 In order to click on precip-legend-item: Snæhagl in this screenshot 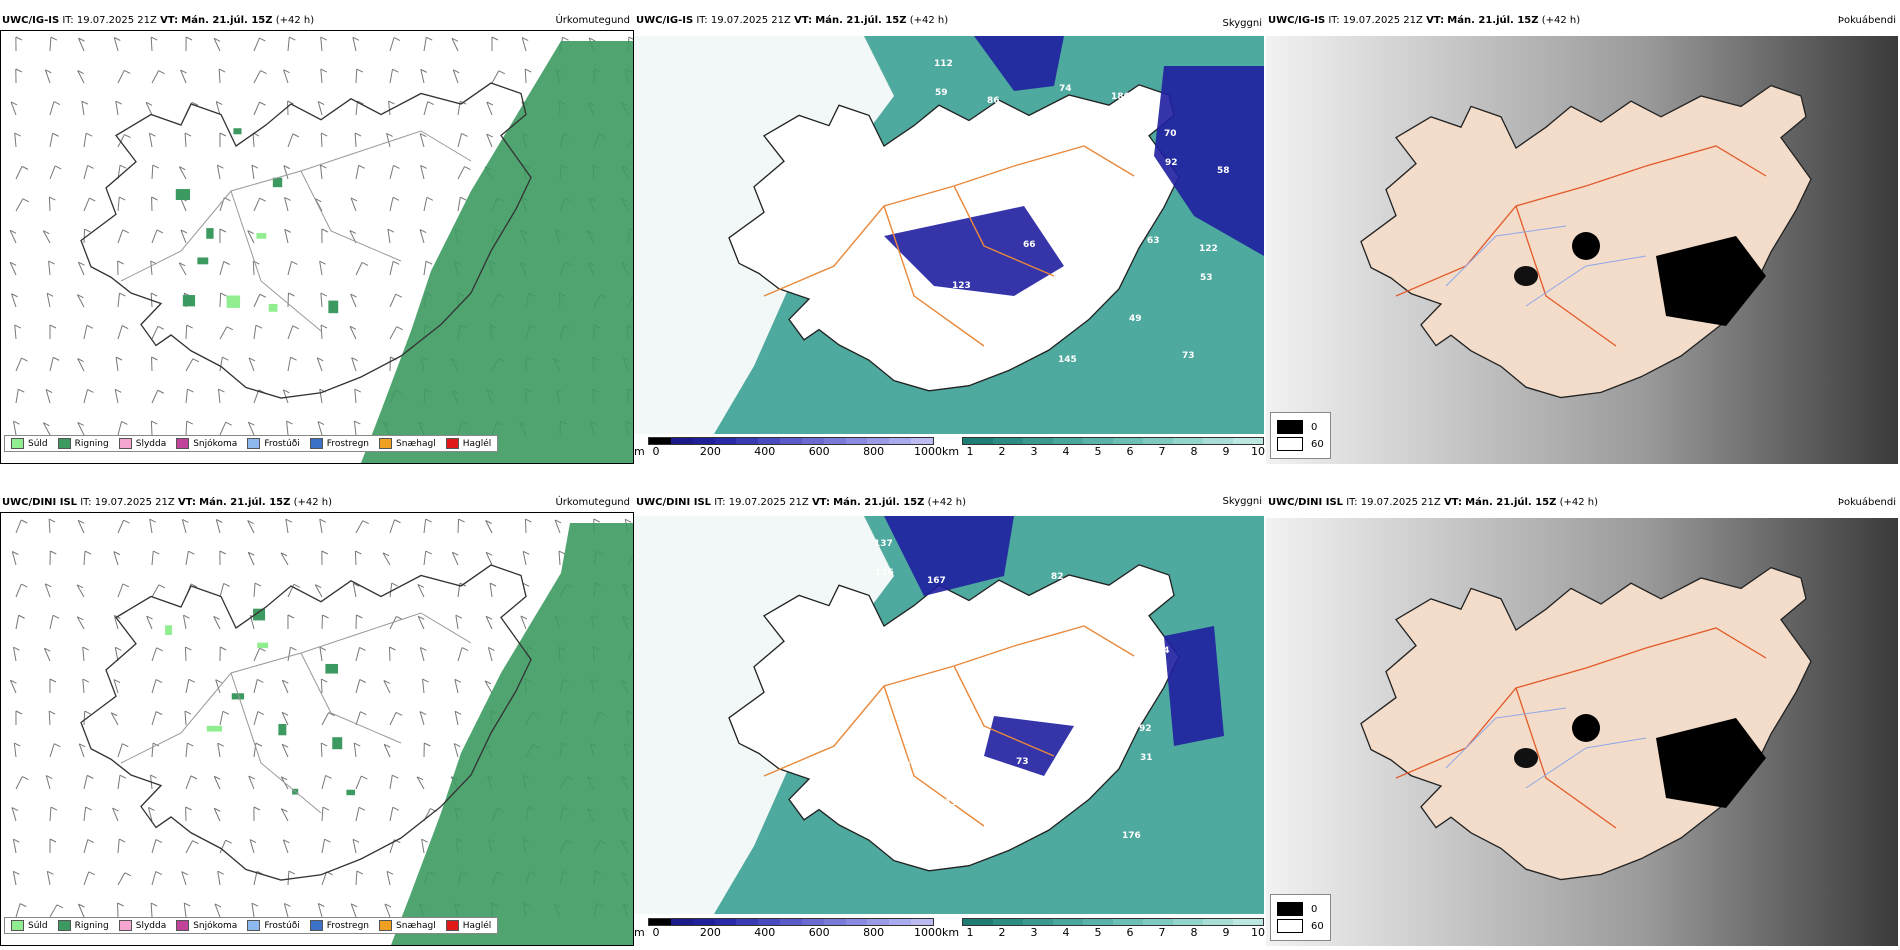, I will do `click(407, 443)`.